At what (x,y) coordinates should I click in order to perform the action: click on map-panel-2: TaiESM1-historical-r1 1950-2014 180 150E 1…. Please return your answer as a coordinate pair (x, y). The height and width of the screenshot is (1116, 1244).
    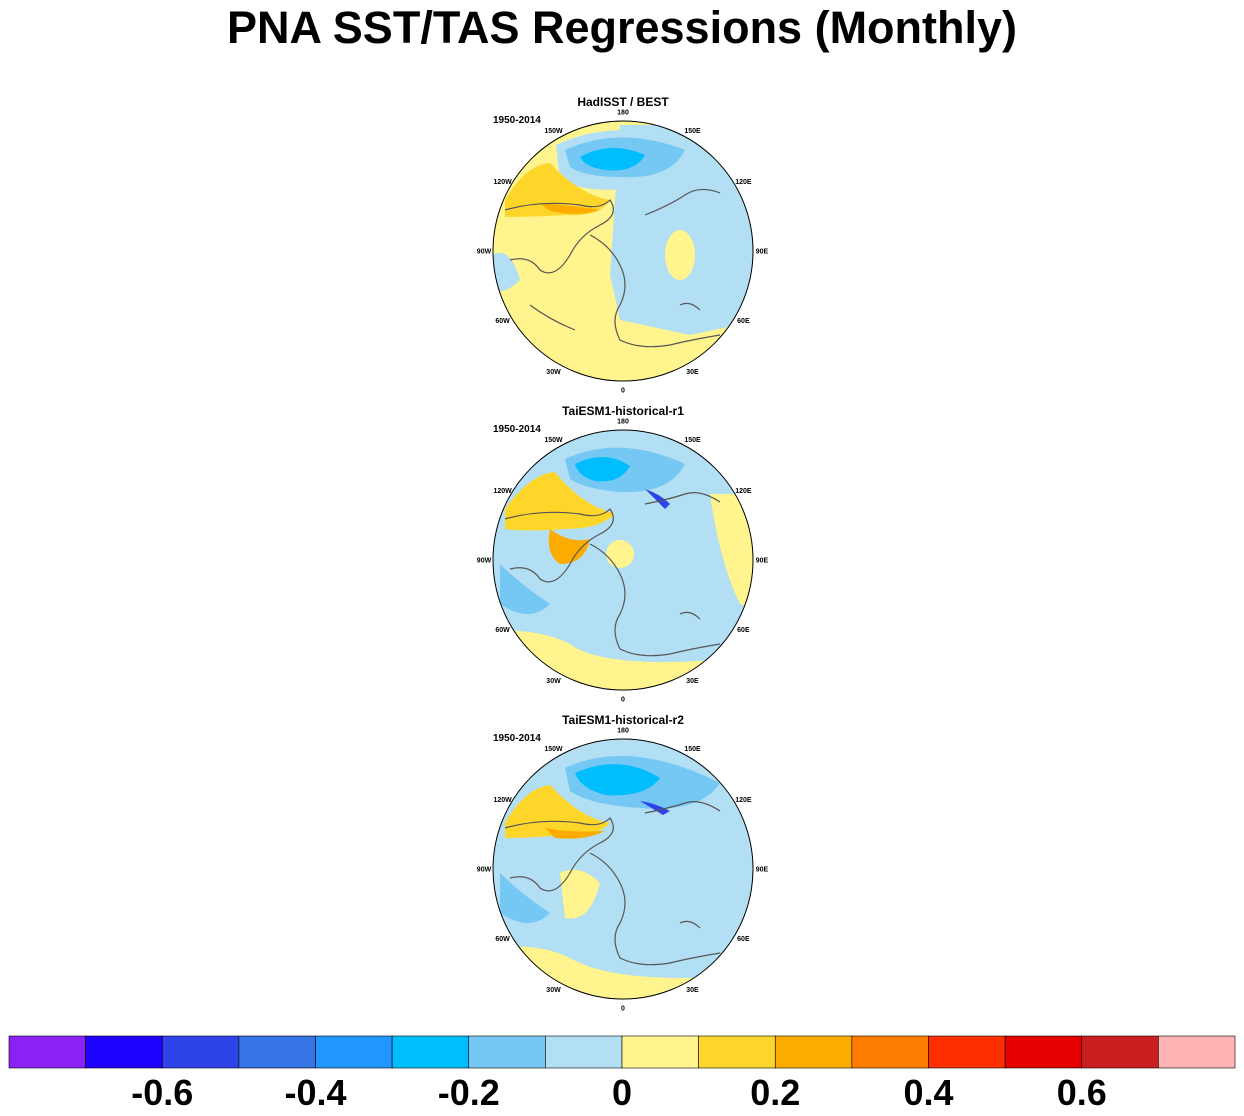
    Looking at the image, I should click on (623, 554).